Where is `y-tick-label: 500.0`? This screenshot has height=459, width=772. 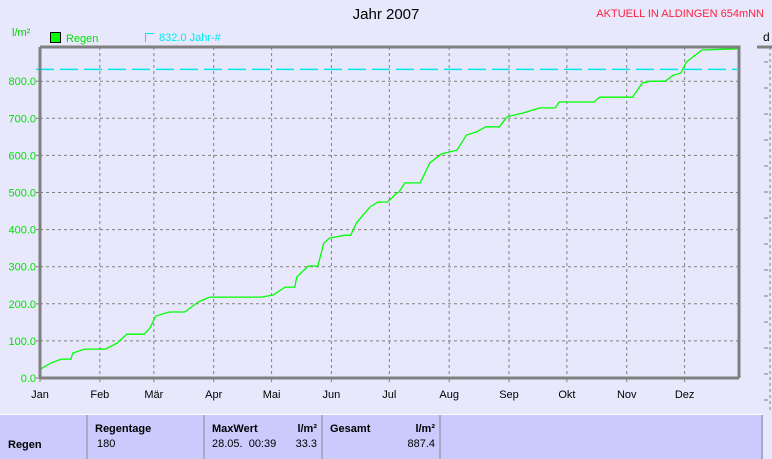
y-tick-label: 500.0 is located at coordinates (22, 194).